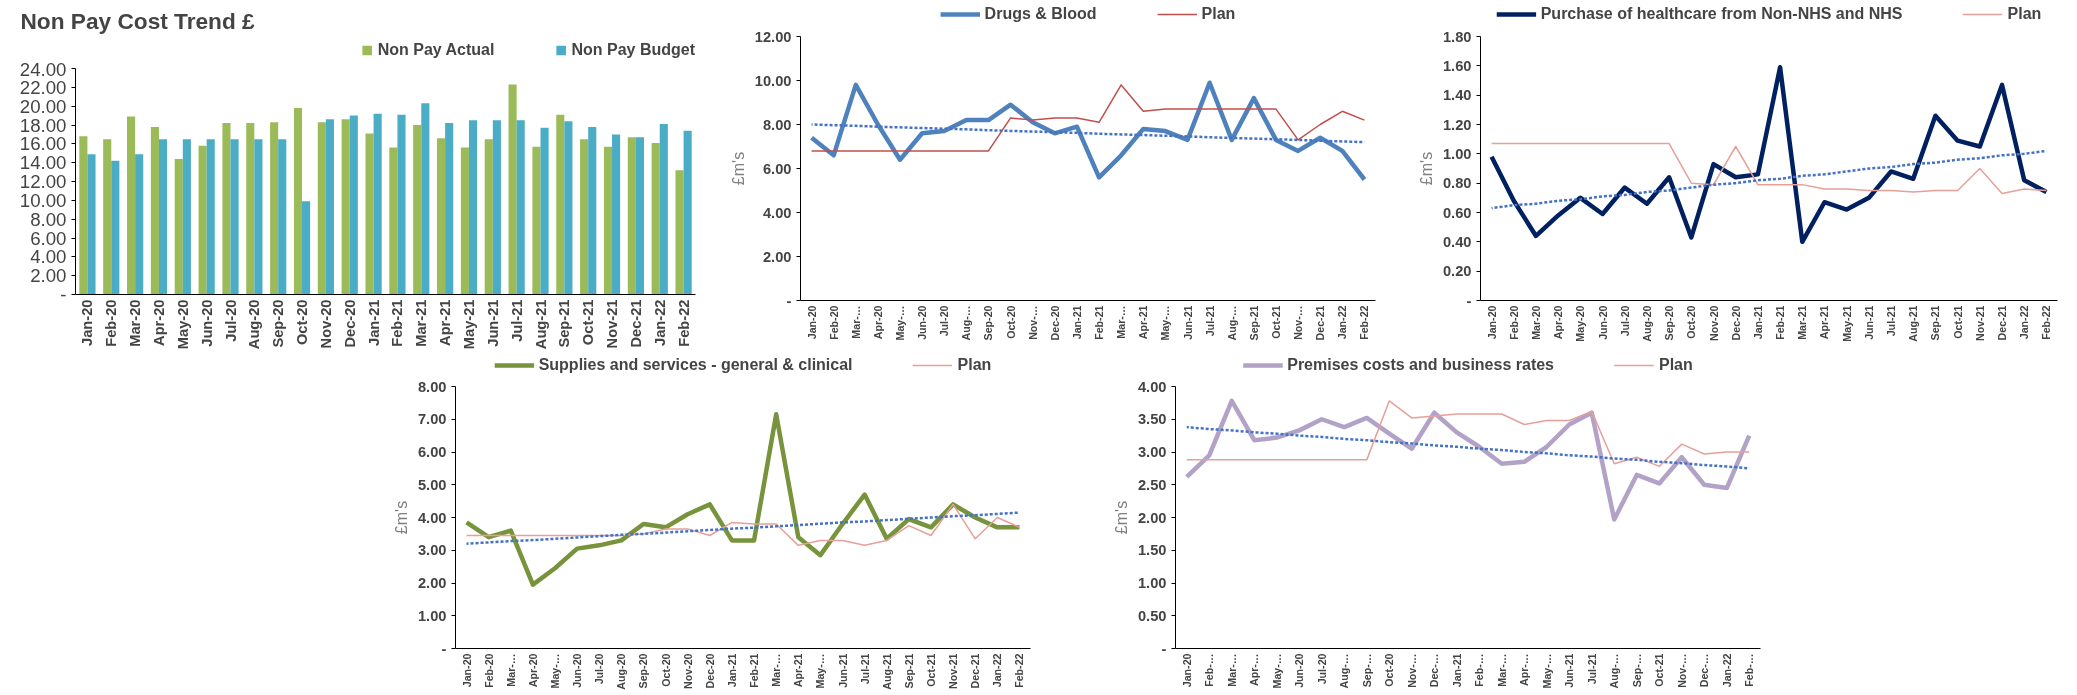  Describe the element at coordinates (1218, 14) in the screenshot. I see `legend-label: Plan` at that location.